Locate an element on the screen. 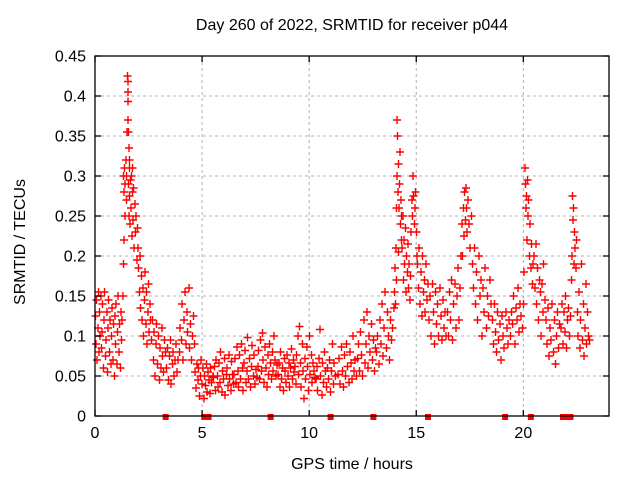 The width and height of the screenshot is (640, 480). x-tick-label: 10 is located at coordinates (309, 433).